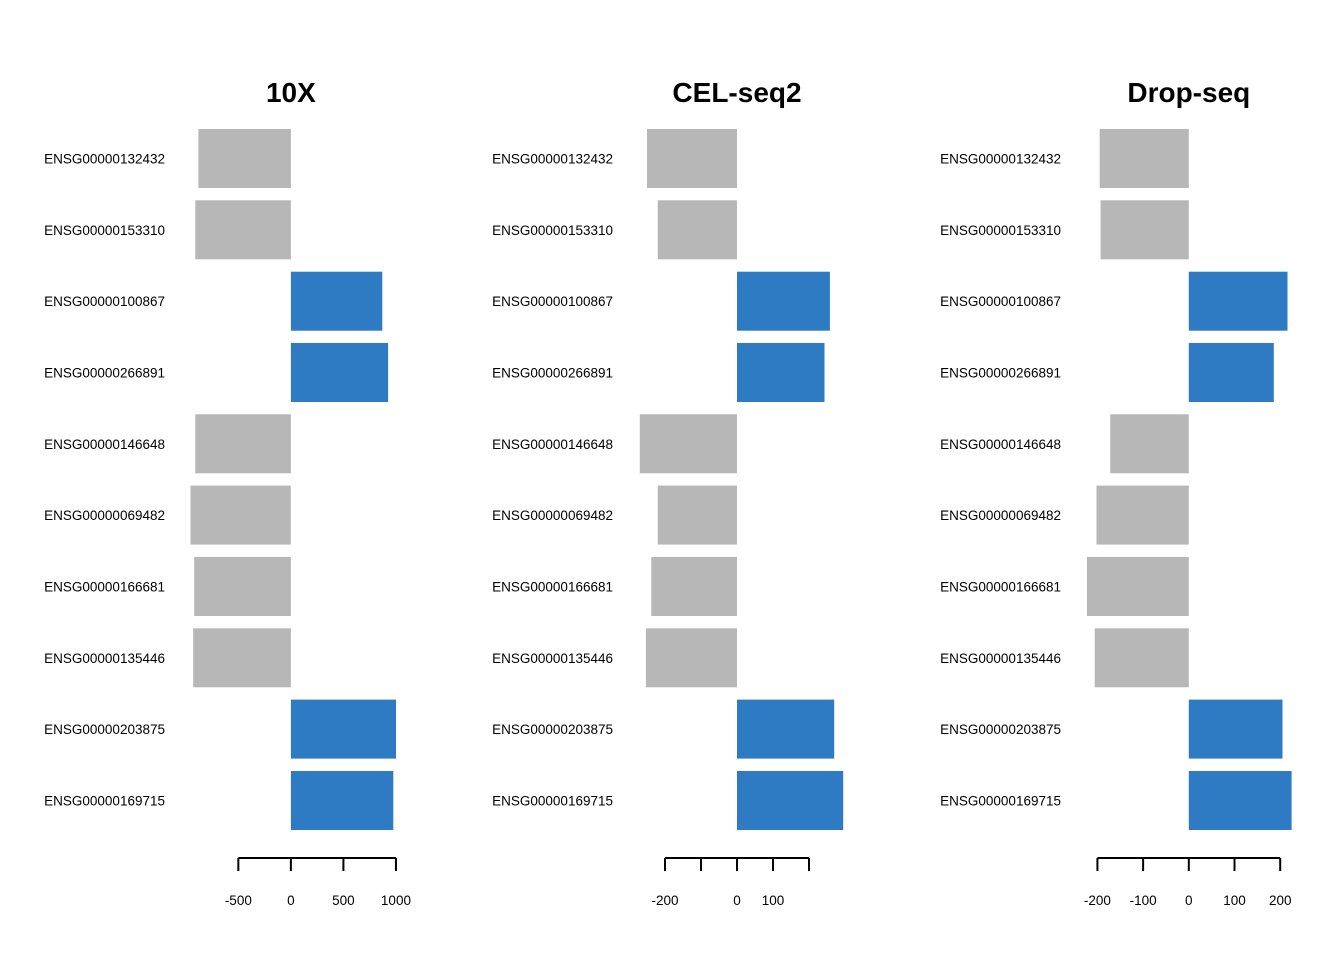 This screenshot has height=965, width=1344. I want to click on x-tick-label: 200, so click(1280, 900).